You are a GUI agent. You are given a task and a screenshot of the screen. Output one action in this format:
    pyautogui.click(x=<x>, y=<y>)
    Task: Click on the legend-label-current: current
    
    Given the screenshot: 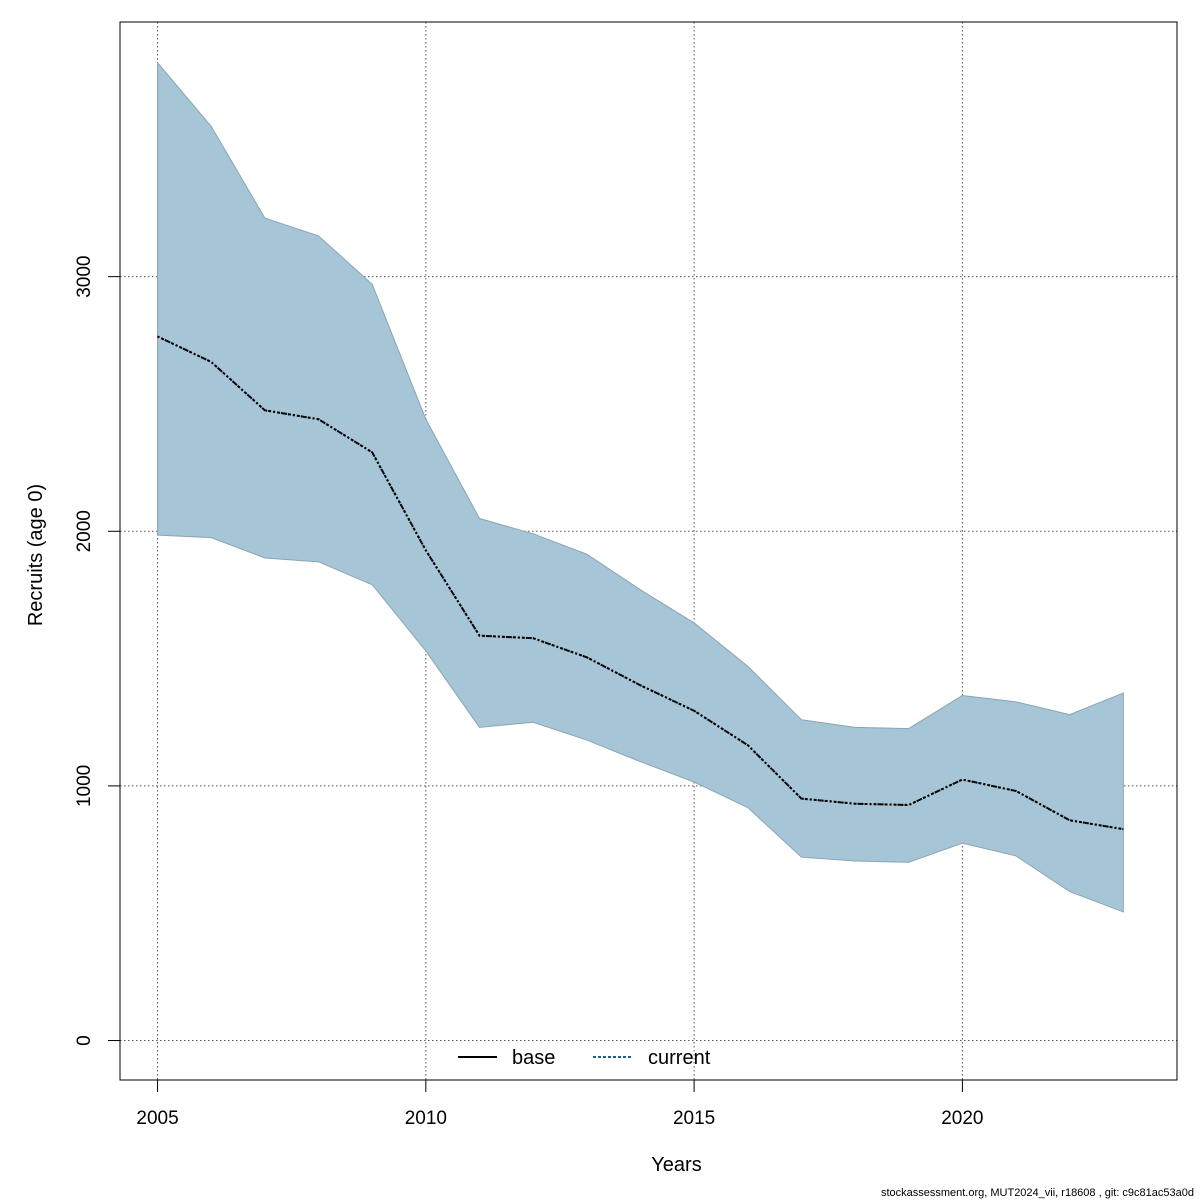 What is the action you would take?
    pyautogui.click(x=679, y=1058)
    